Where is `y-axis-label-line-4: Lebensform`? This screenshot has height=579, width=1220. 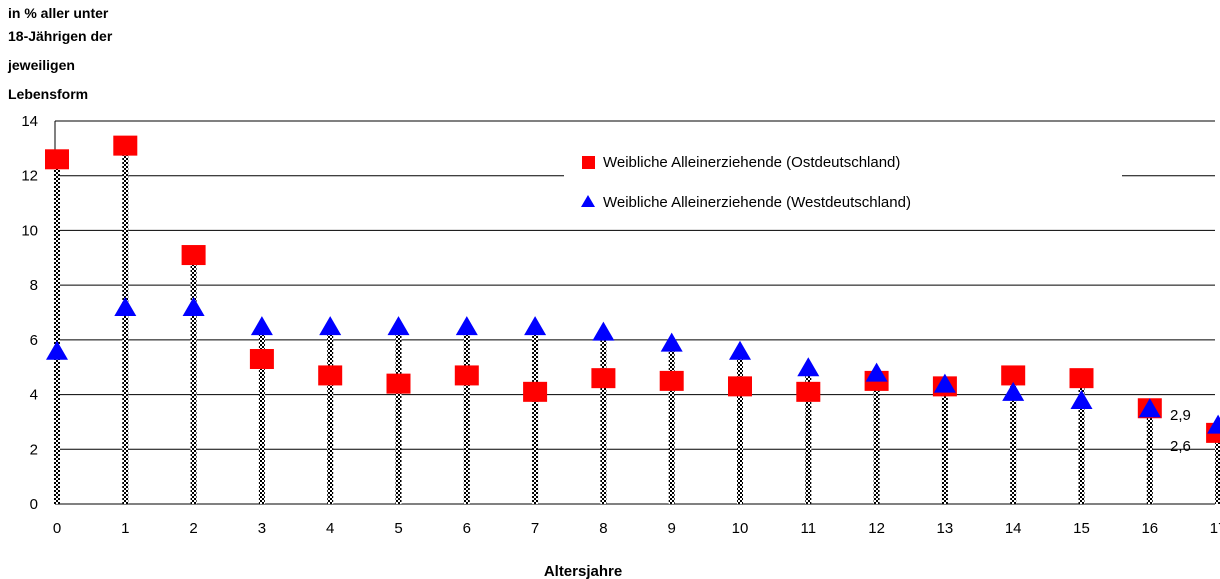
y-axis-label-line-4: Lebensform is located at coordinates (48, 94).